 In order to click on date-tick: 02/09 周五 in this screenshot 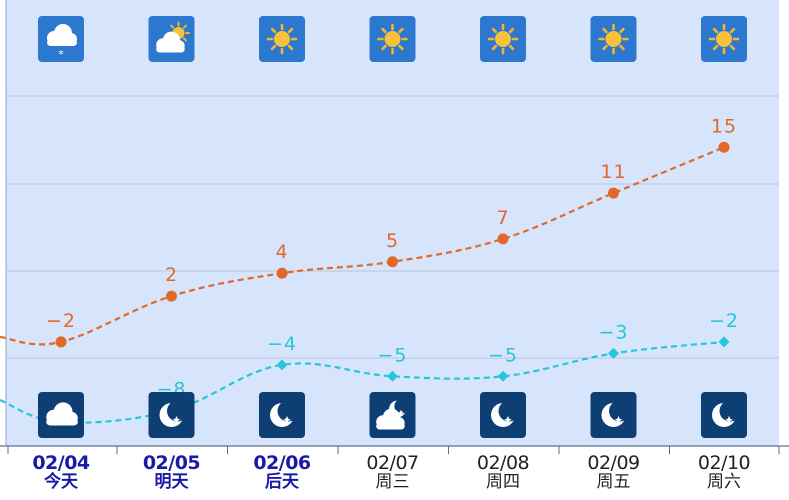, I will do `click(614, 472)`.